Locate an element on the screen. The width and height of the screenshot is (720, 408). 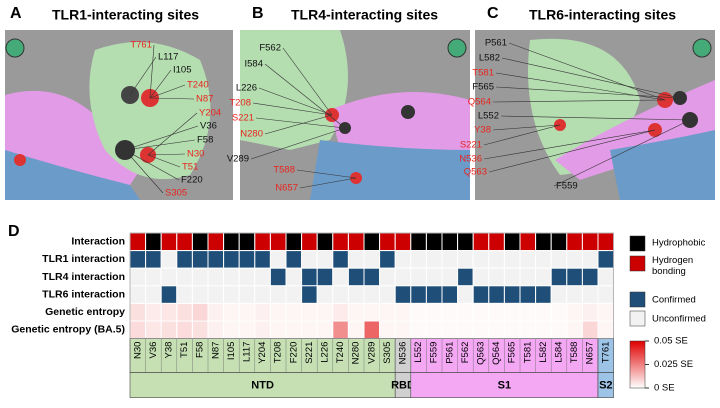
domain-bar is located at coordinates (504, 385).